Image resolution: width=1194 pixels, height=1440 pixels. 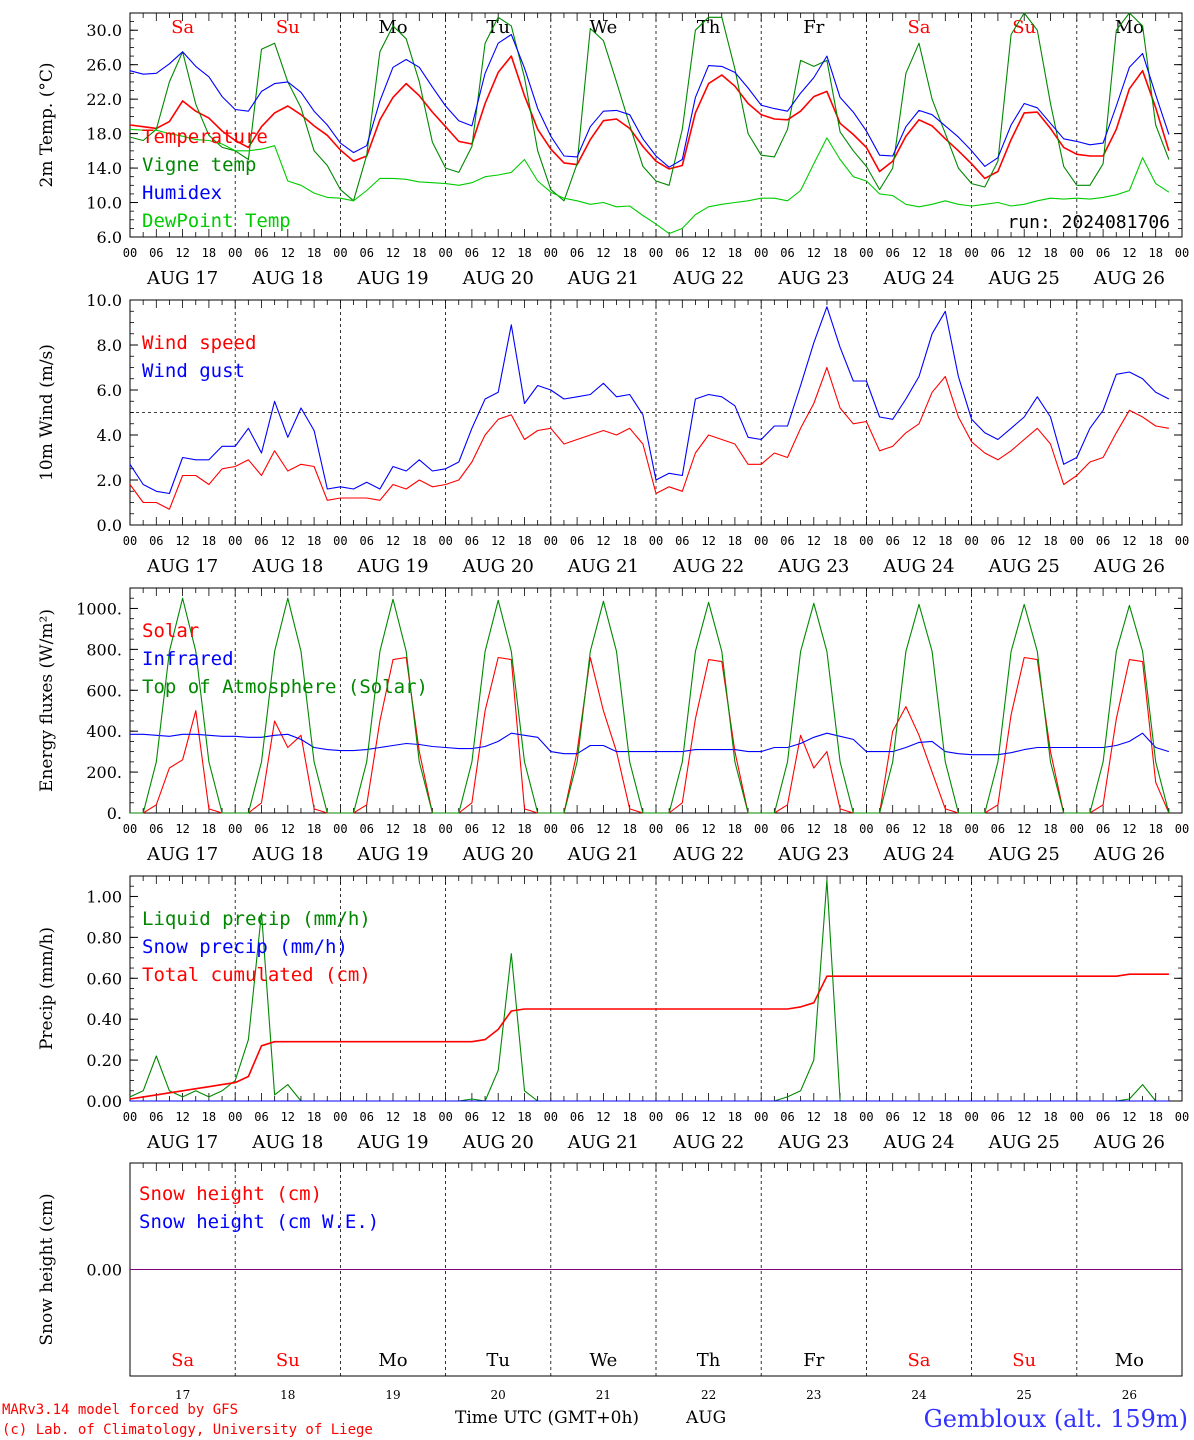 What do you see at coordinates (99, 608) in the screenshot?
I see `y-tick-label: 1000.` at bounding box center [99, 608].